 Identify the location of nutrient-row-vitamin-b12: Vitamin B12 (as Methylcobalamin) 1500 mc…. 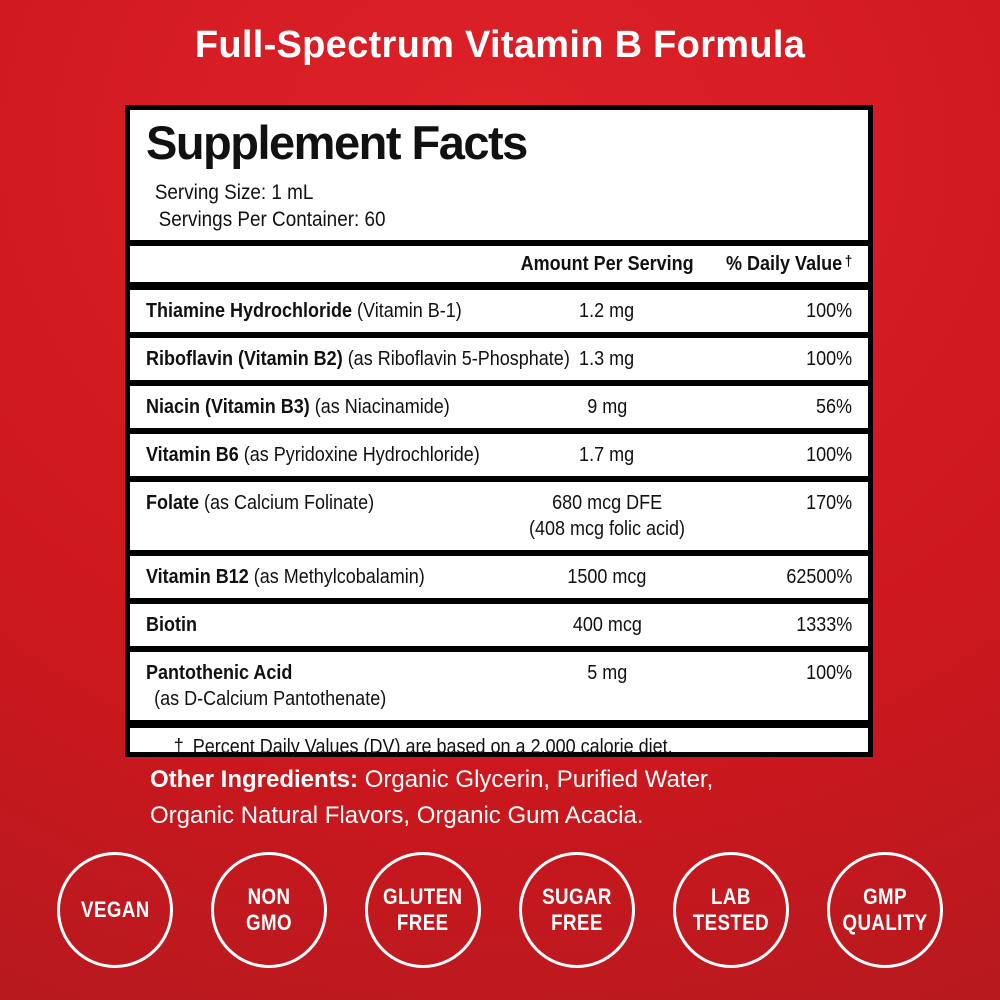
(499, 577).